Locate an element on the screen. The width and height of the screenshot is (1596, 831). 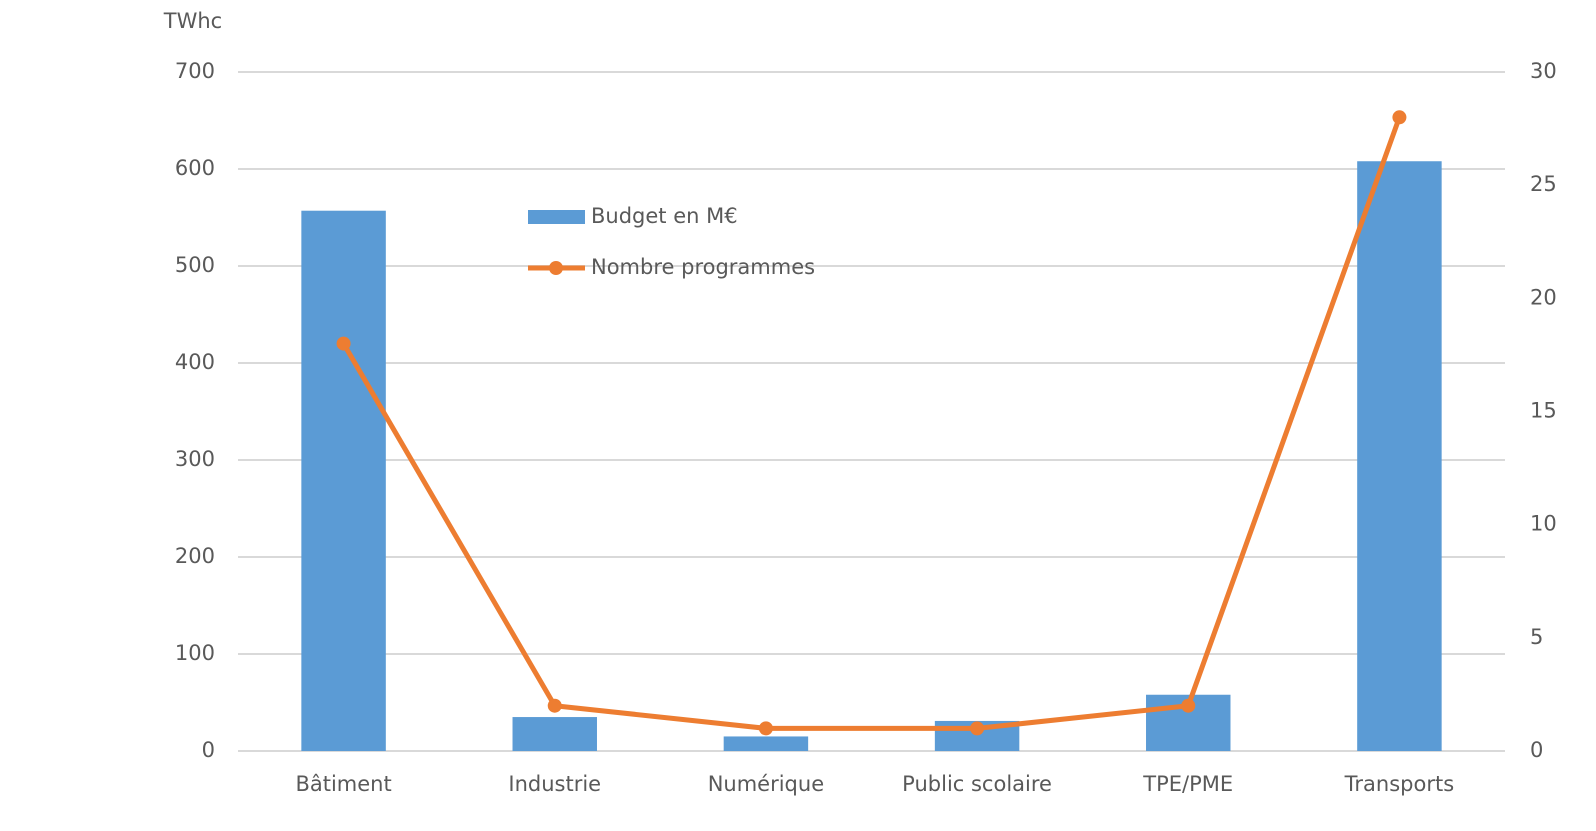
y2-tick-label: 15 is located at coordinates (1543, 411).